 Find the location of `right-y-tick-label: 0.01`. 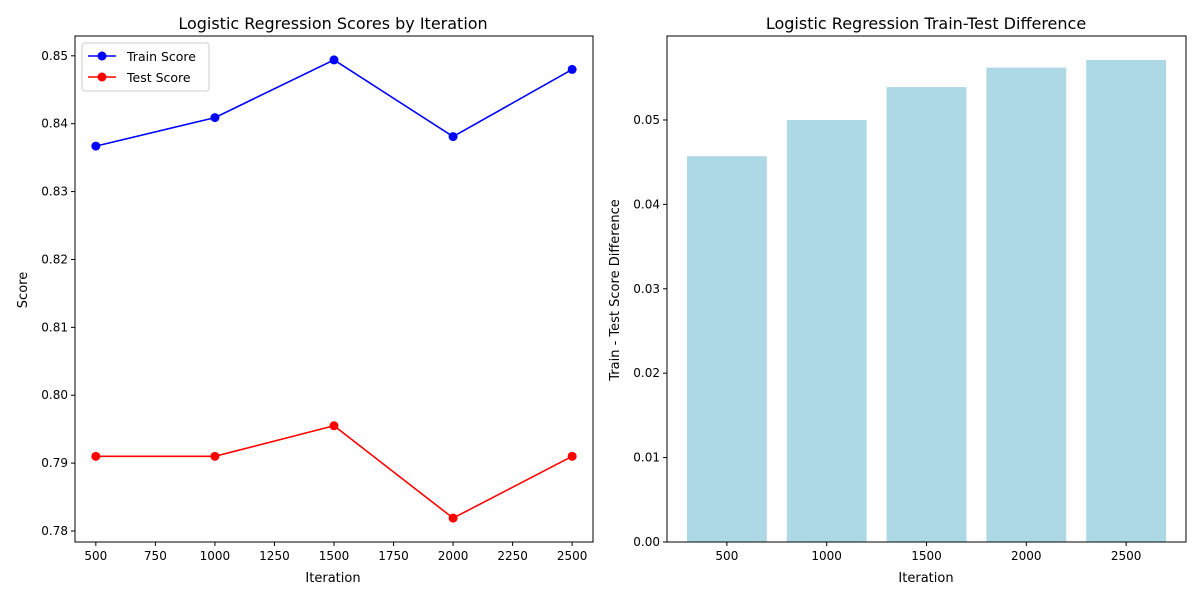

right-y-tick-label: 0.01 is located at coordinates (646, 458).